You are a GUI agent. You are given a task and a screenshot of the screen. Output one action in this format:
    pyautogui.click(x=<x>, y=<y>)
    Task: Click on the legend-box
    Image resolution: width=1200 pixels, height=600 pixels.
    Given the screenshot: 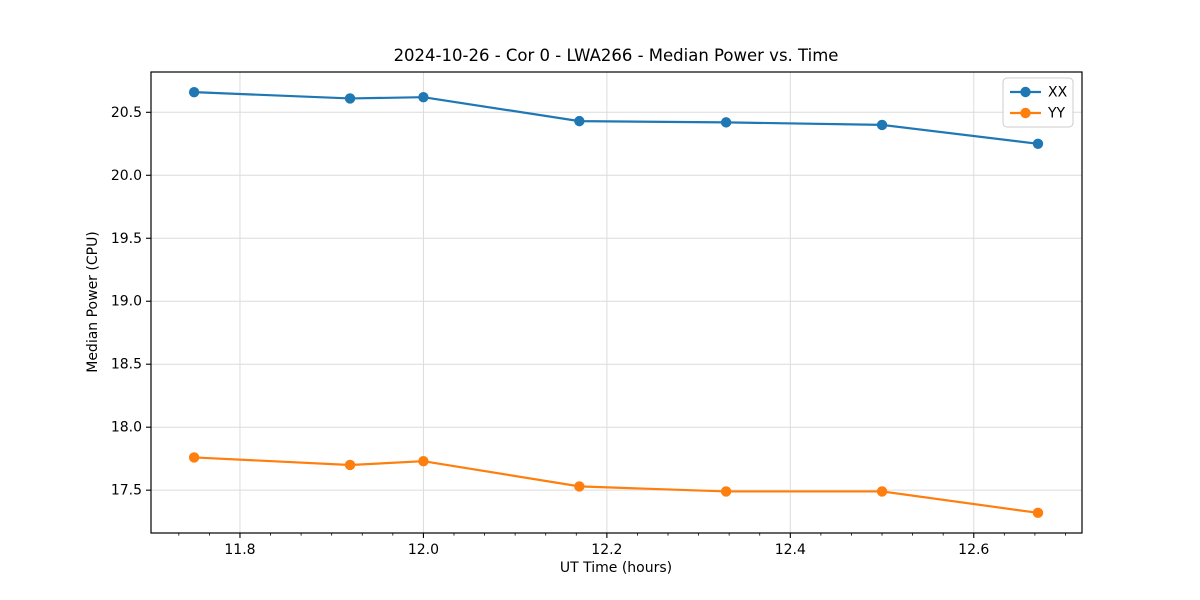 What is the action you would take?
    pyautogui.click(x=1038, y=102)
    